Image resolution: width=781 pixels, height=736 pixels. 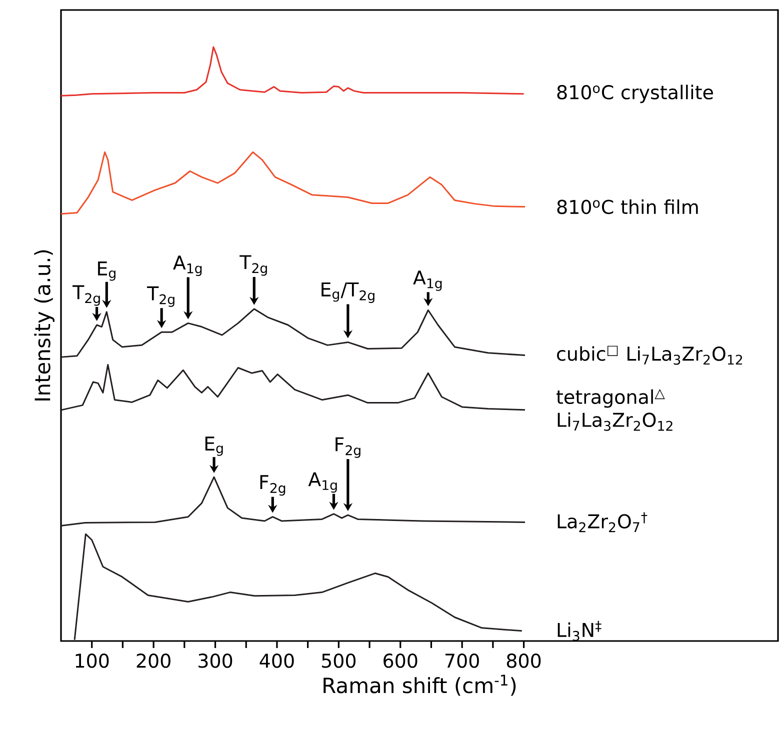 What do you see at coordinates (603, 522) in the screenshot?
I see `series-label: La$_{2}$Zr$_{2}$O$_{7}$†` at bounding box center [603, 522].